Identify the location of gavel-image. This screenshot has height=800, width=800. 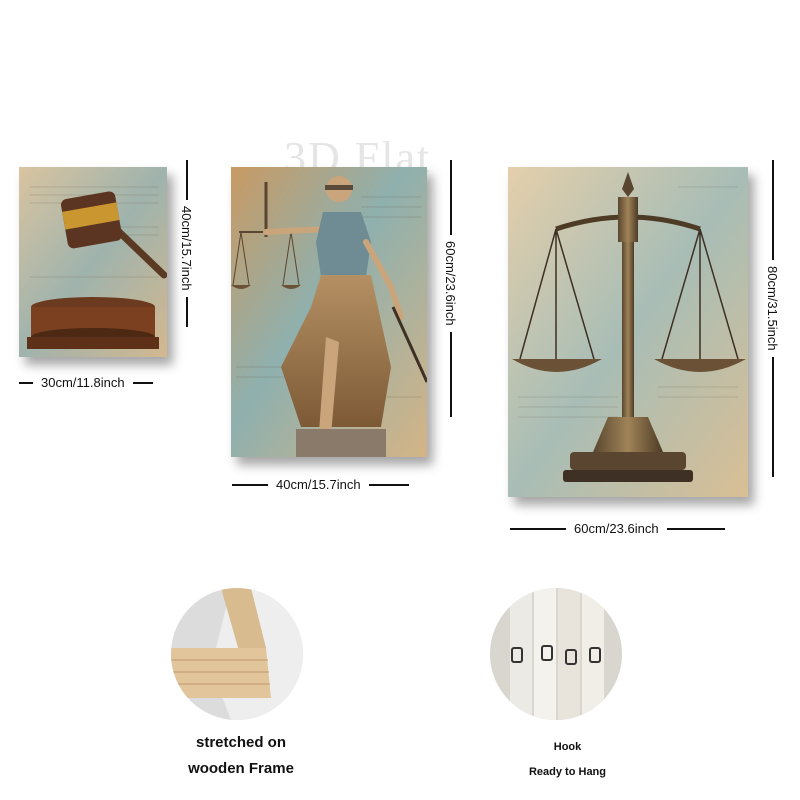
(93, 262).